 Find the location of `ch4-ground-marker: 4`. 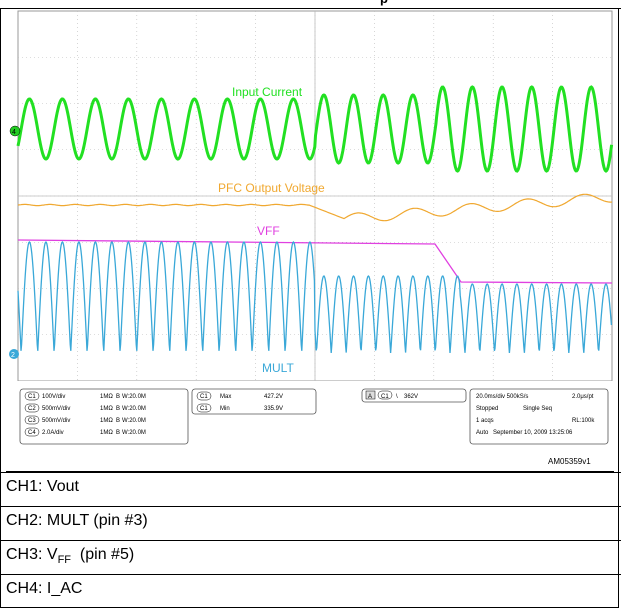

ch4-ground-marker: 4 is located at coordinates (15, 131).